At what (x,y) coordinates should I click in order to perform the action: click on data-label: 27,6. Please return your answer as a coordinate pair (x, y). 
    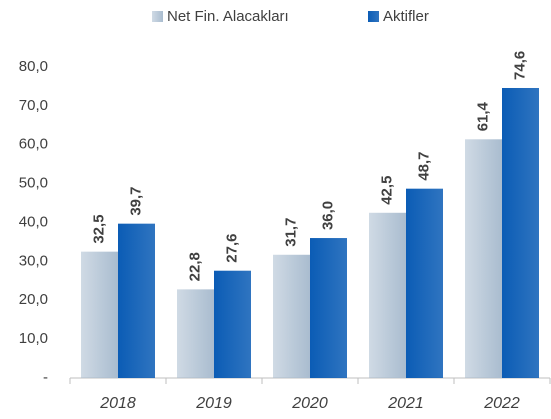
    Looking at the image, I should click on (231, 248).